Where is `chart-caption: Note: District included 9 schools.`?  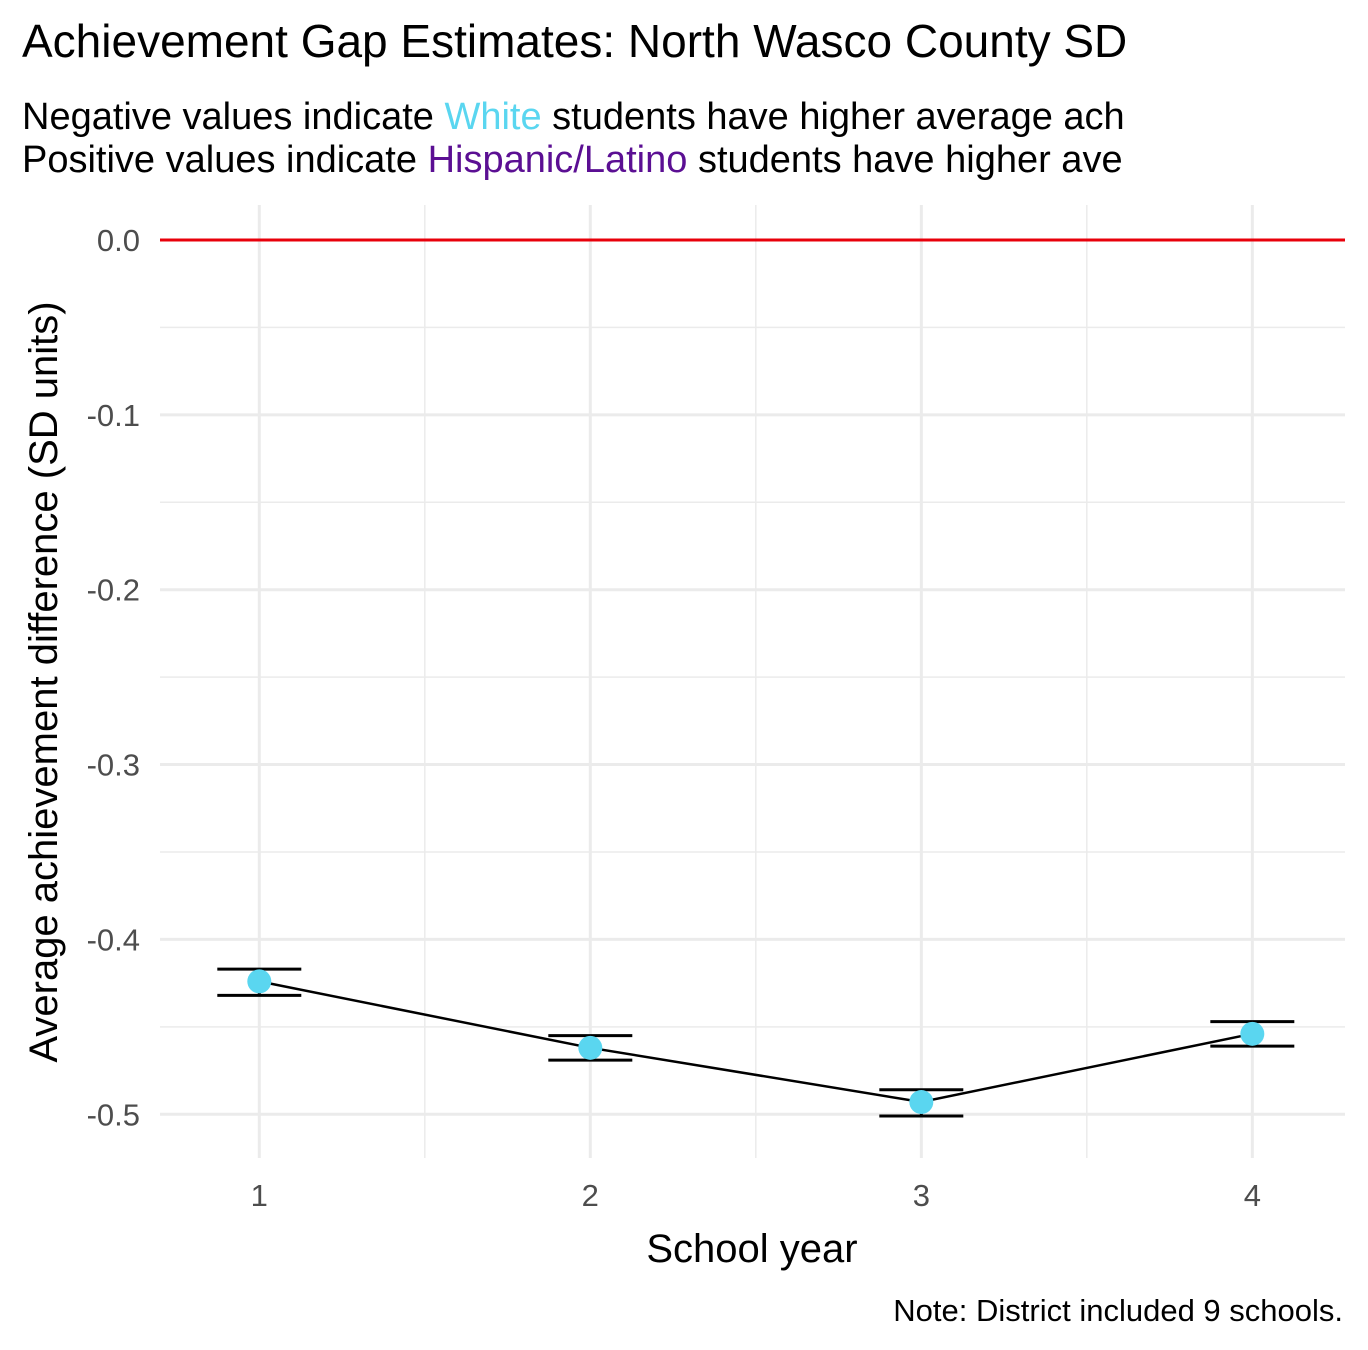
chart-caption: Note: District included 9 schools. is located at coordinates (1118, 1310).